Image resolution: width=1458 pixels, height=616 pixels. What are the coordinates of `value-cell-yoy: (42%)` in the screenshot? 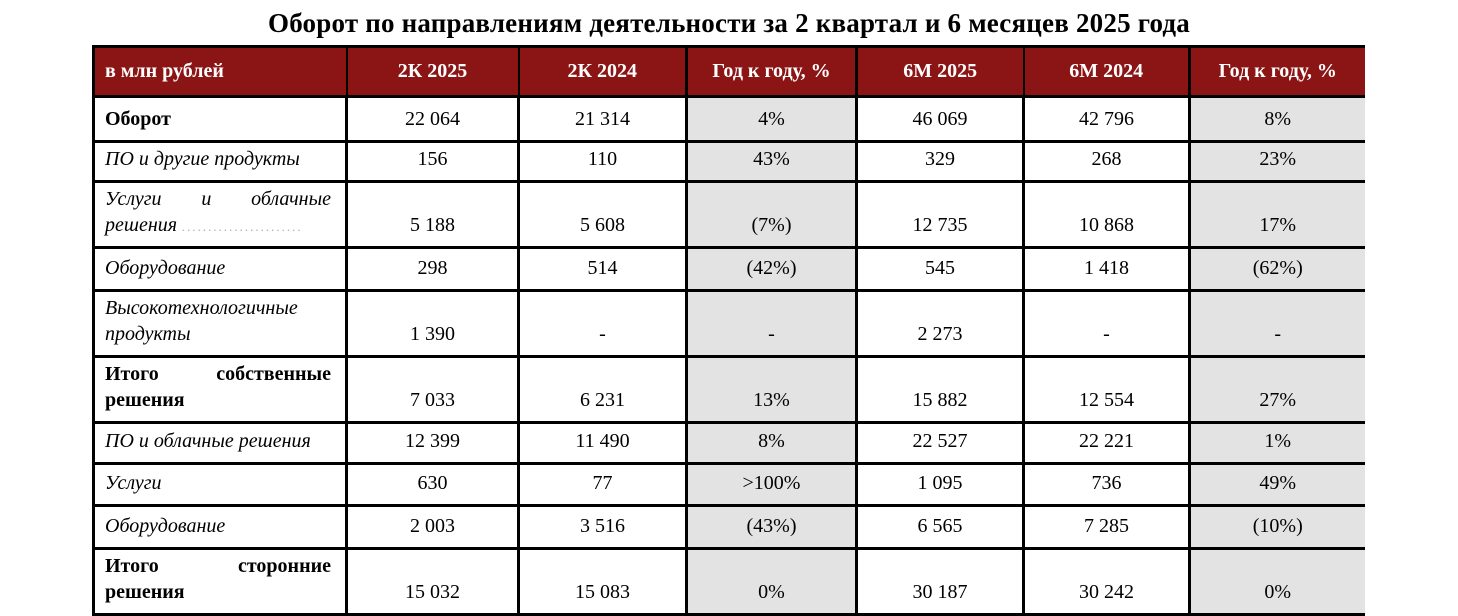 It's located at (771, 269).